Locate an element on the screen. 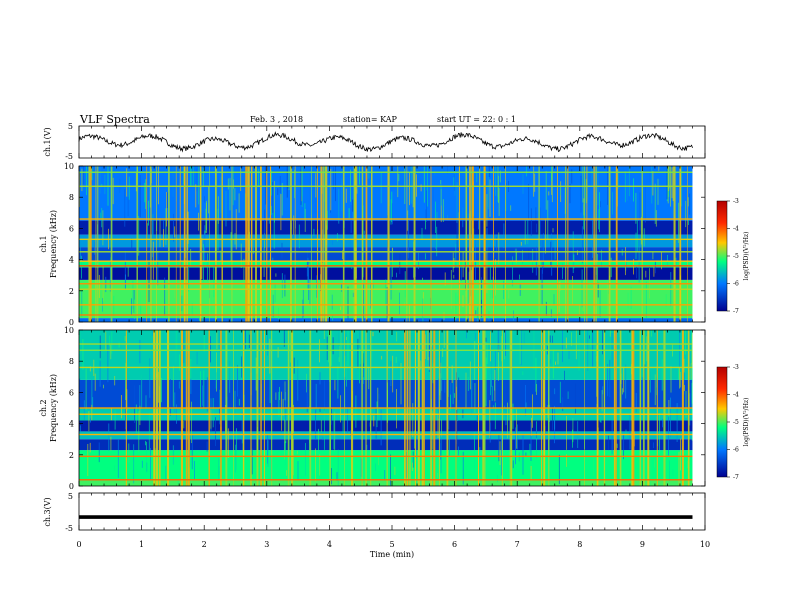 The height and width of the screenshot is (612, 792). colorbar-tick-label: -7 is located at coordinates (736, 311).